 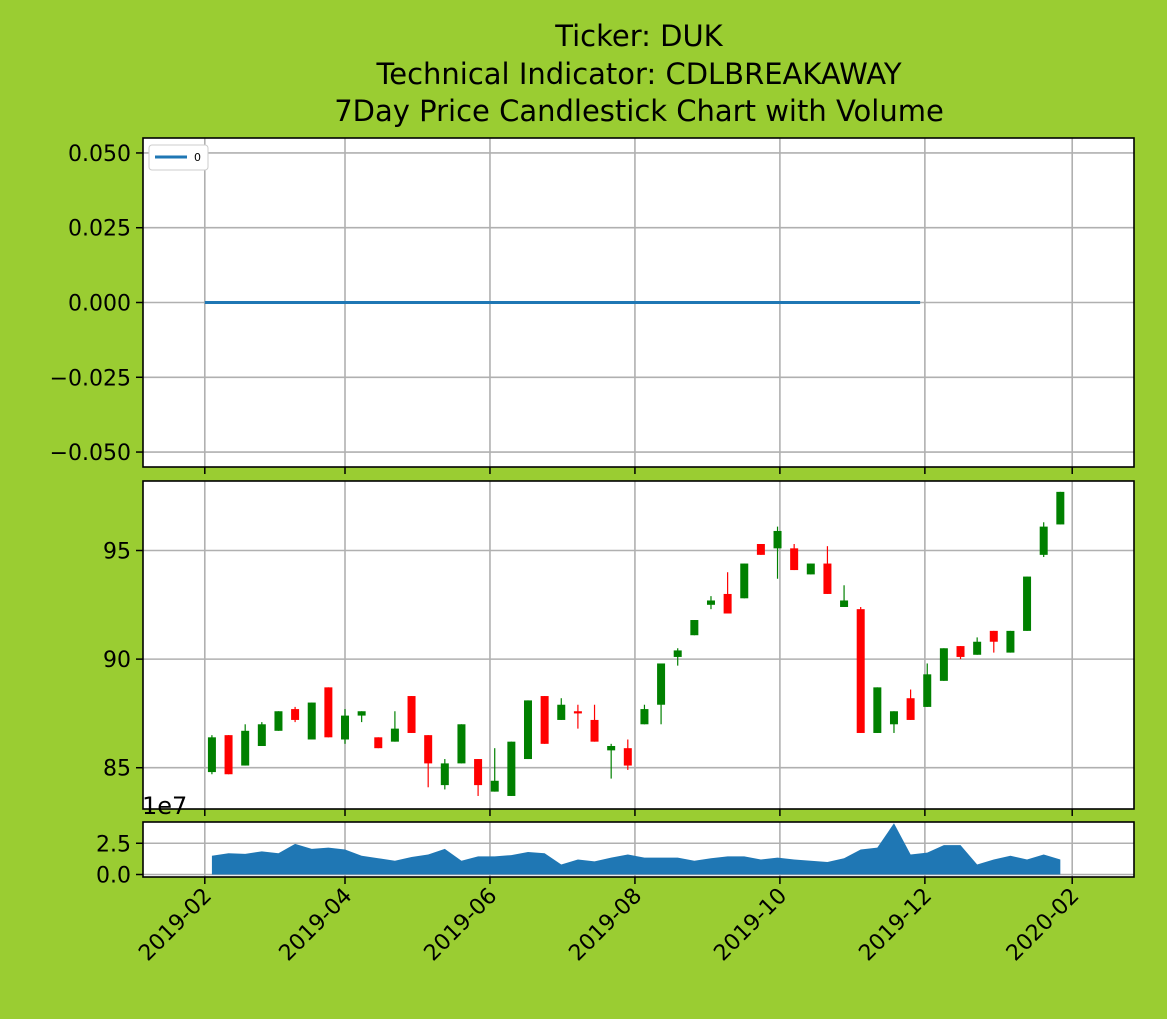 What do you see at coordinates (99, 154) in the screenshot?
I see `y-tick-label: 0.050` at bounding box center [99, 154].